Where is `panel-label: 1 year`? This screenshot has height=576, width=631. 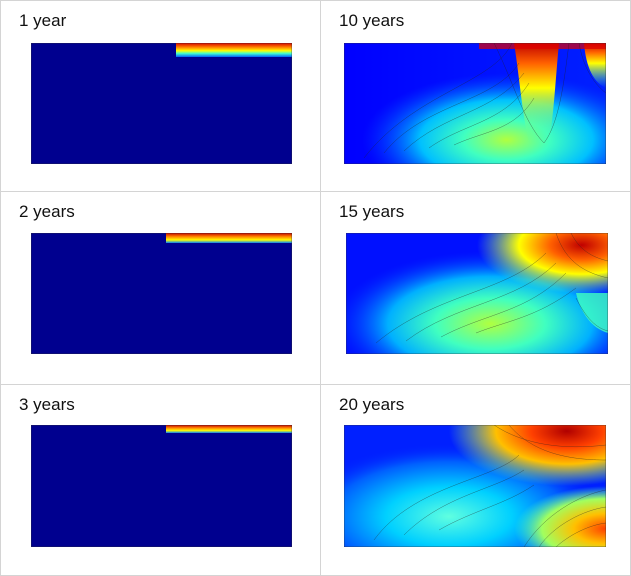
panel-label: 1 year is located at coordinates (43, 20).